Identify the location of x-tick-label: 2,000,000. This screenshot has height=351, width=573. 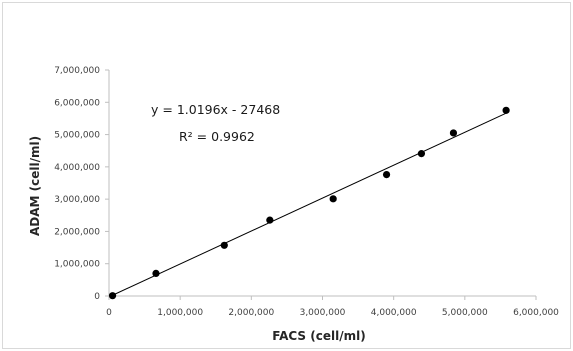
(251, 313).